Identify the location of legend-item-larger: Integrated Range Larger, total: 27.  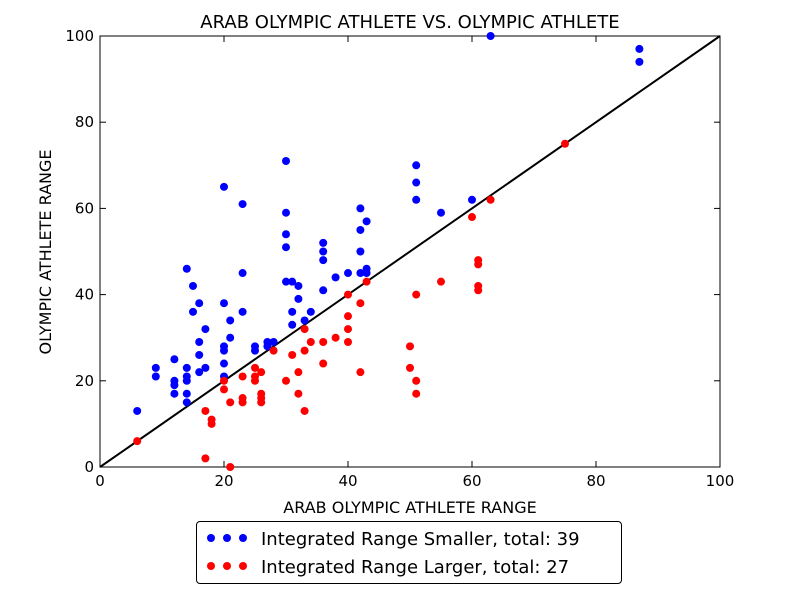
(383, 567).